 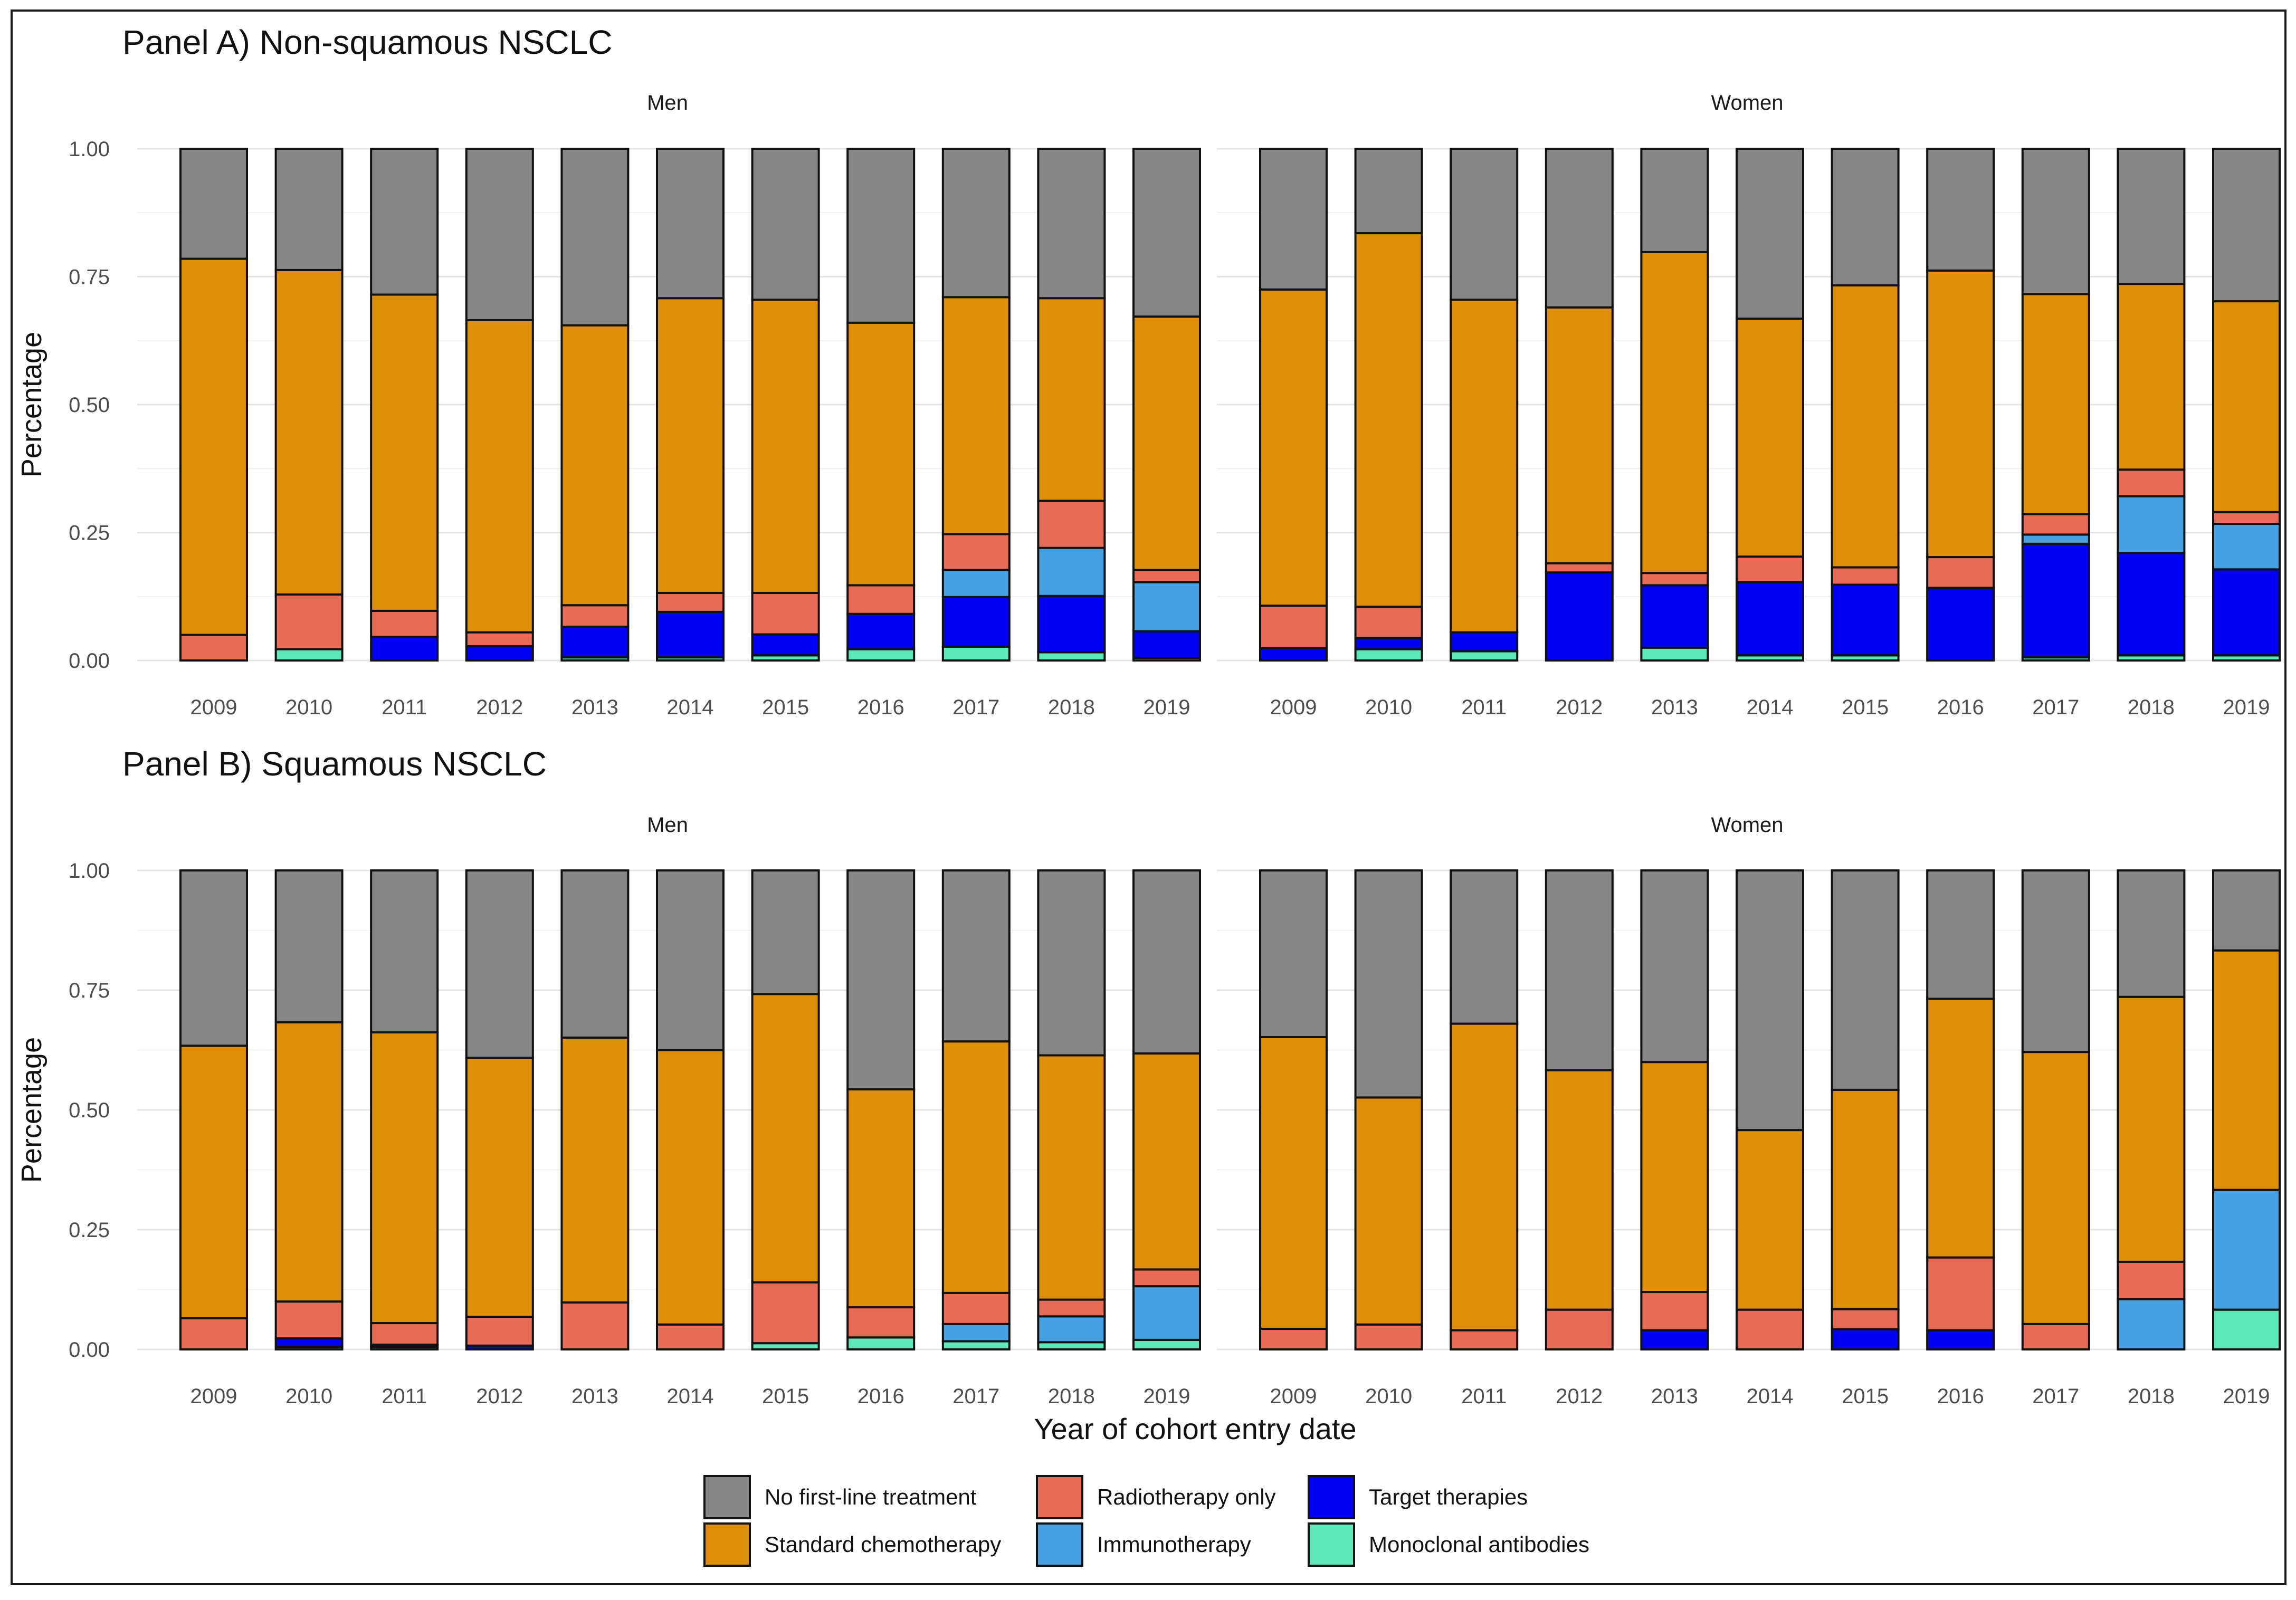 I want to click on x-tick-label: 2011, so click(x=404, y=1396).